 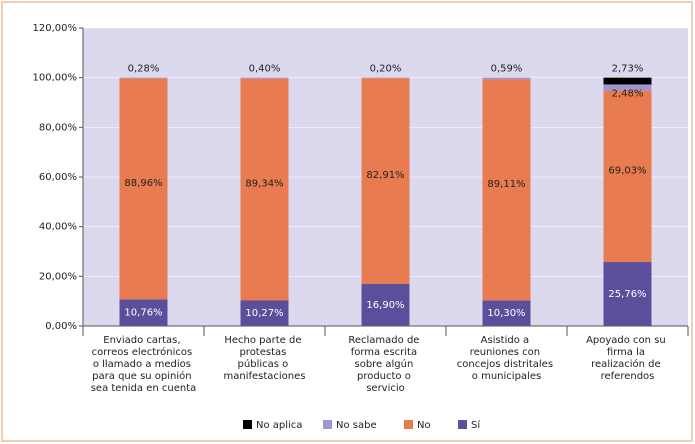 What do you see at coordinates (58, 227) in the screenshot?
I see `y-tick-label: 40,00%` at bounding box center [58, 227].